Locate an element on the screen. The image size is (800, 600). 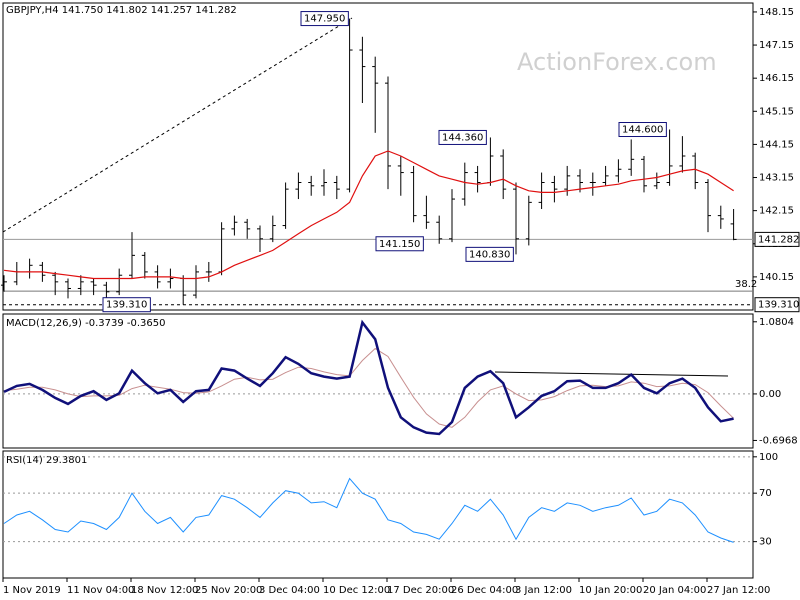
annotation-label: 144.360 is located at coordinates (462, 137).